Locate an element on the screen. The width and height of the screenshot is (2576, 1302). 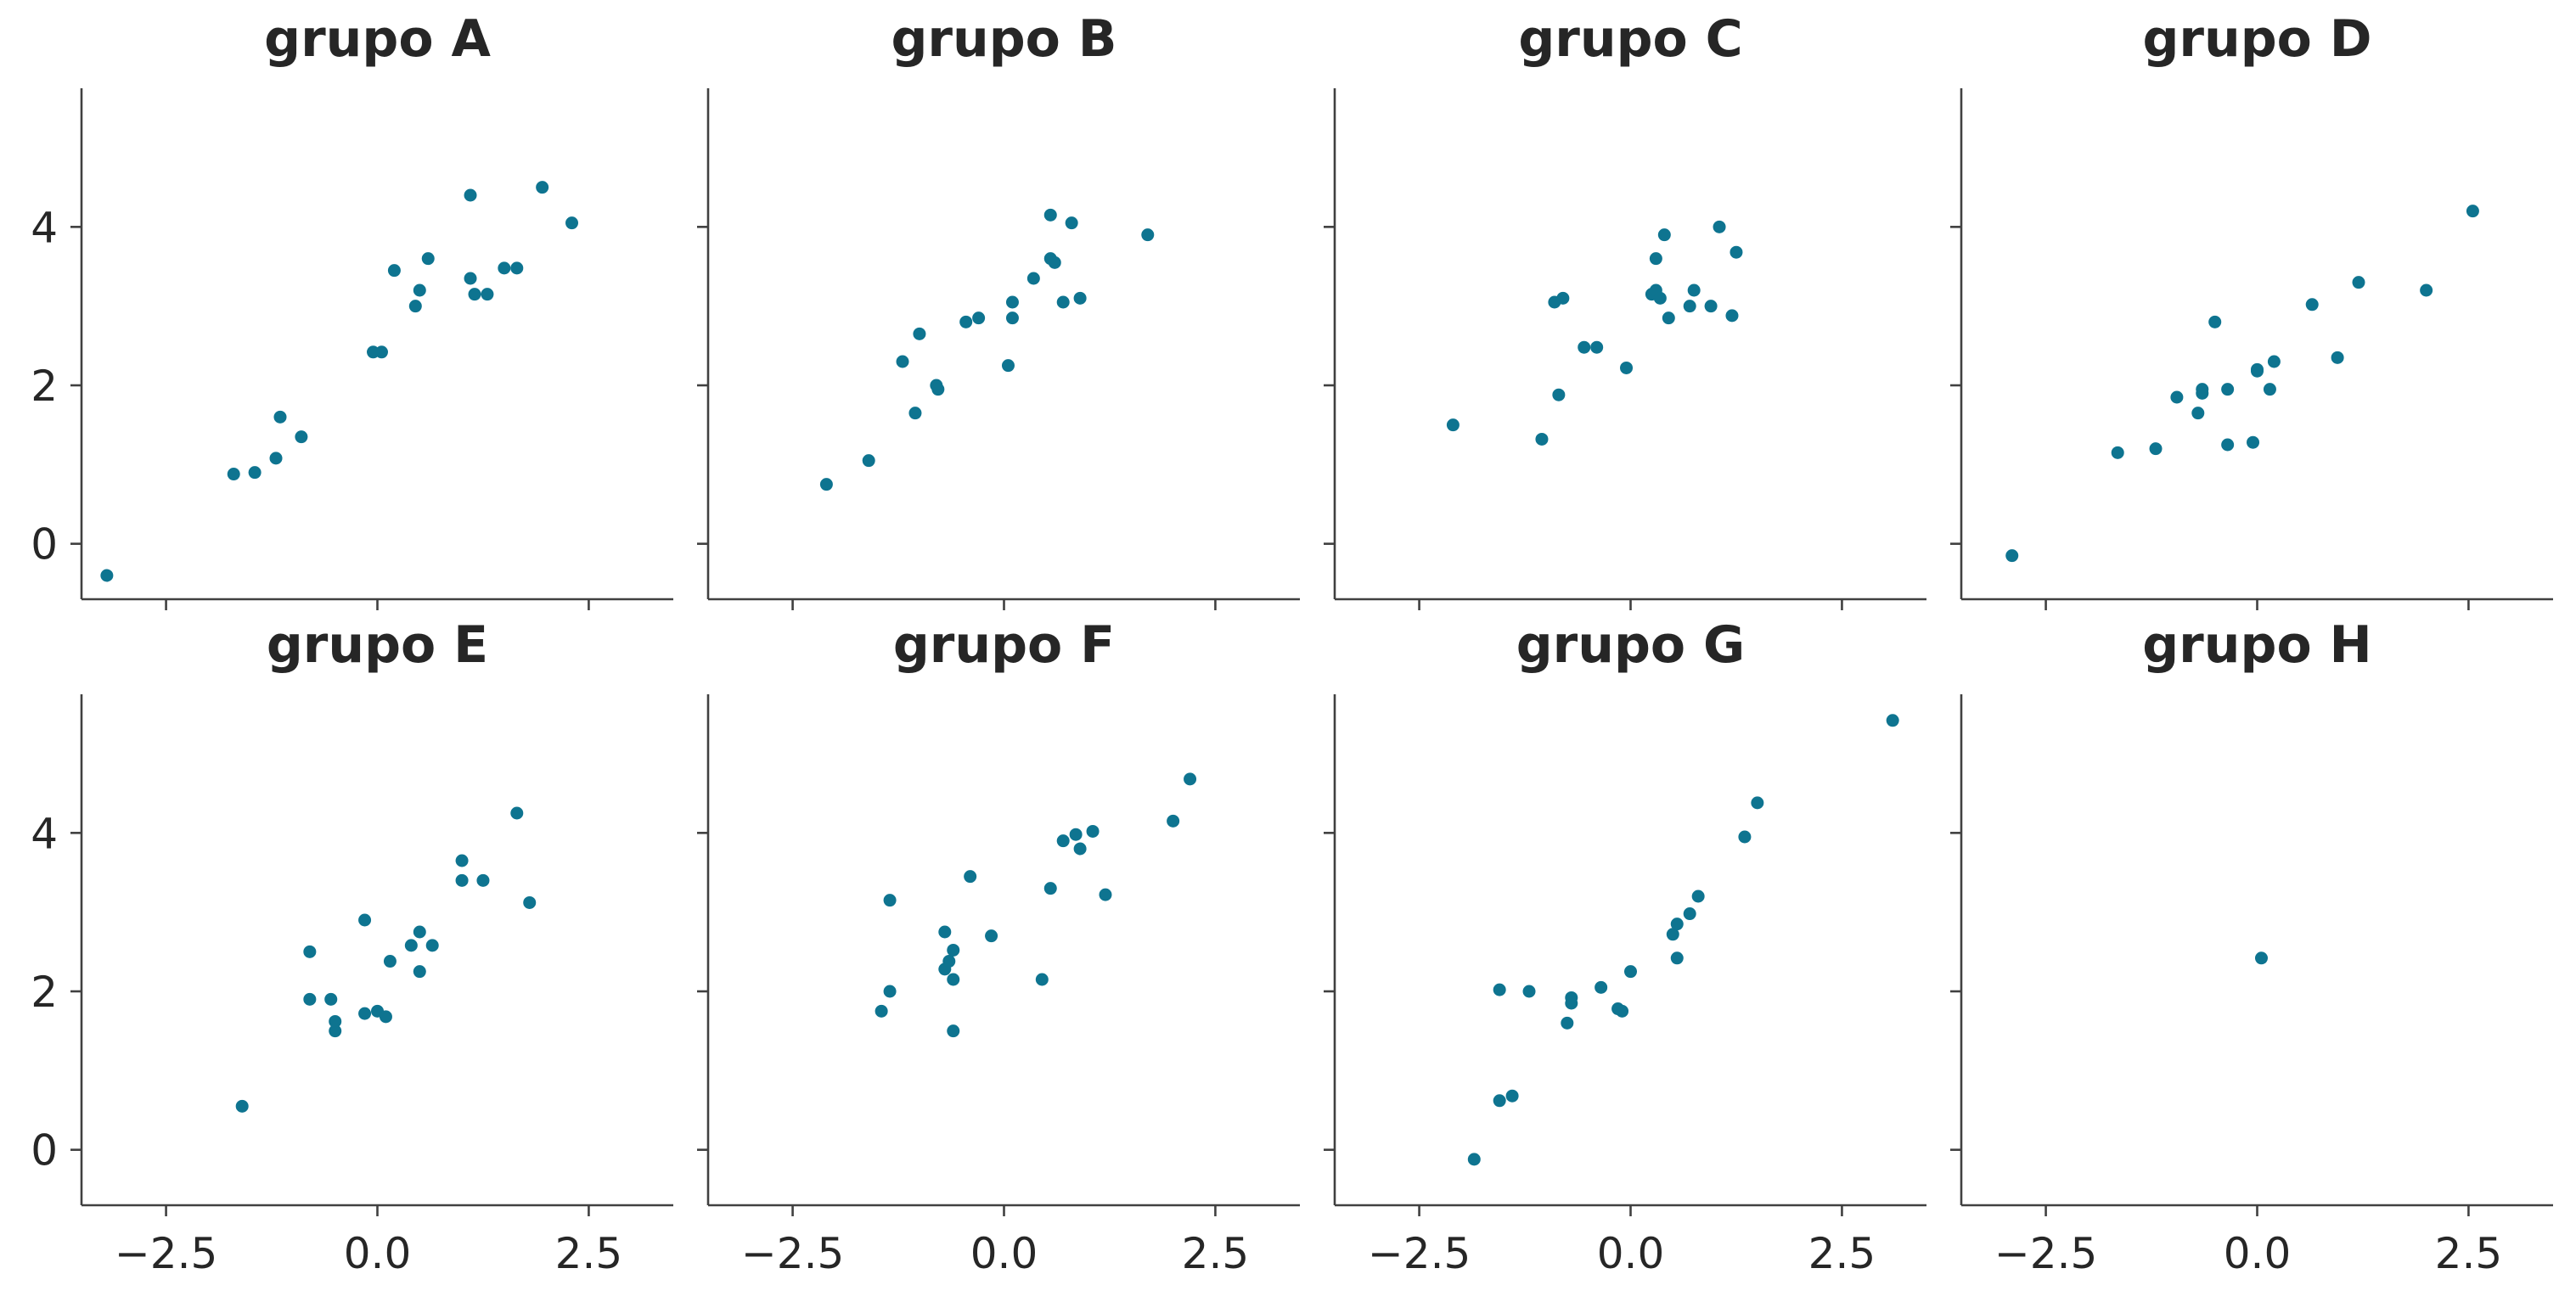
panel-title: grupo E is located at coordinates (377, 645).